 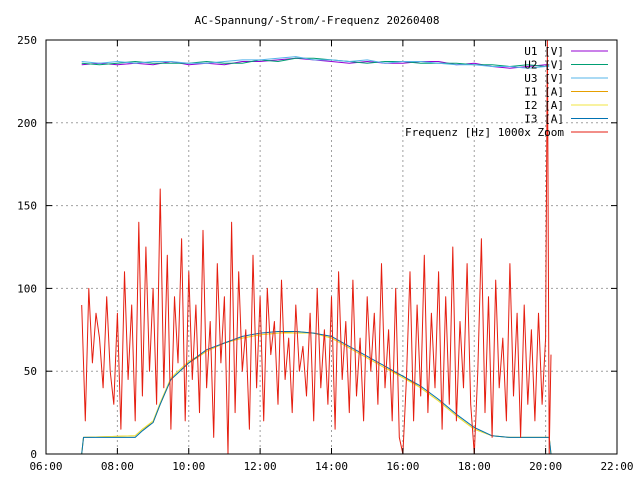 I want to click on x-tick-label: 10:00, so click(x=188, y=466).